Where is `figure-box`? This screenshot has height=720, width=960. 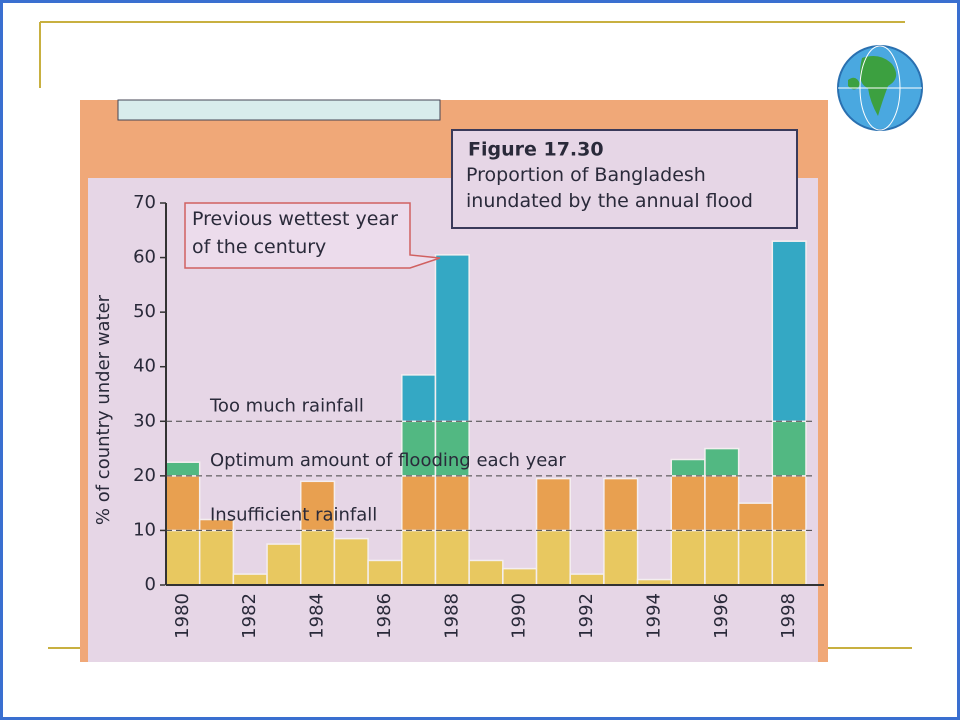
figure-box is located at coordinates (624, 179).